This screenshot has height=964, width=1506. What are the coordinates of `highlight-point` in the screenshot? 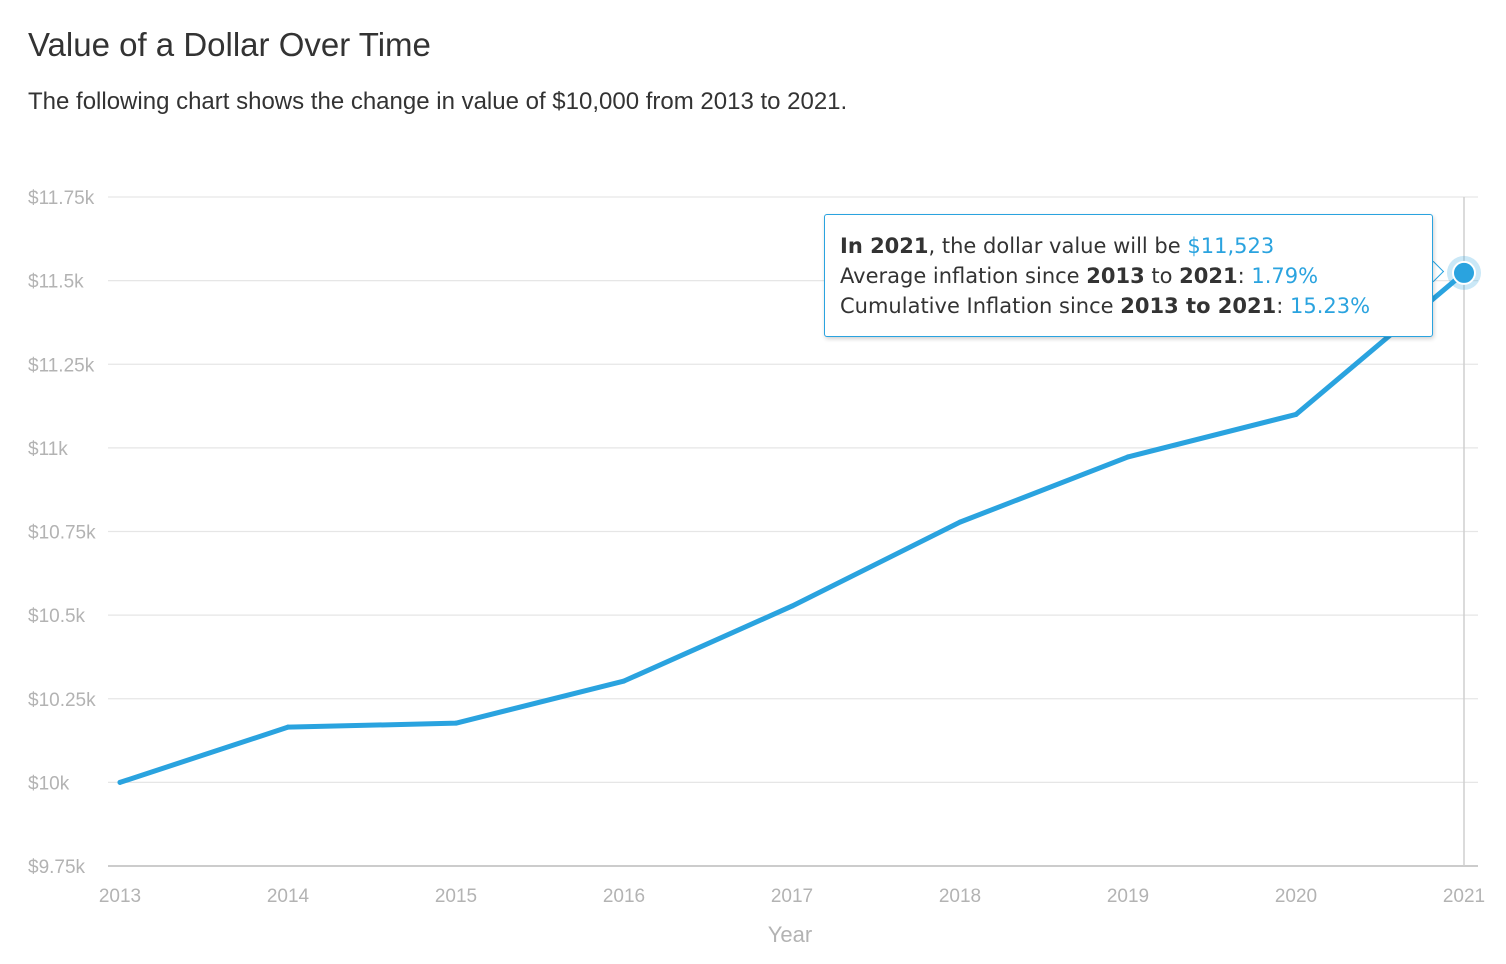 It's located at (1464, 272).